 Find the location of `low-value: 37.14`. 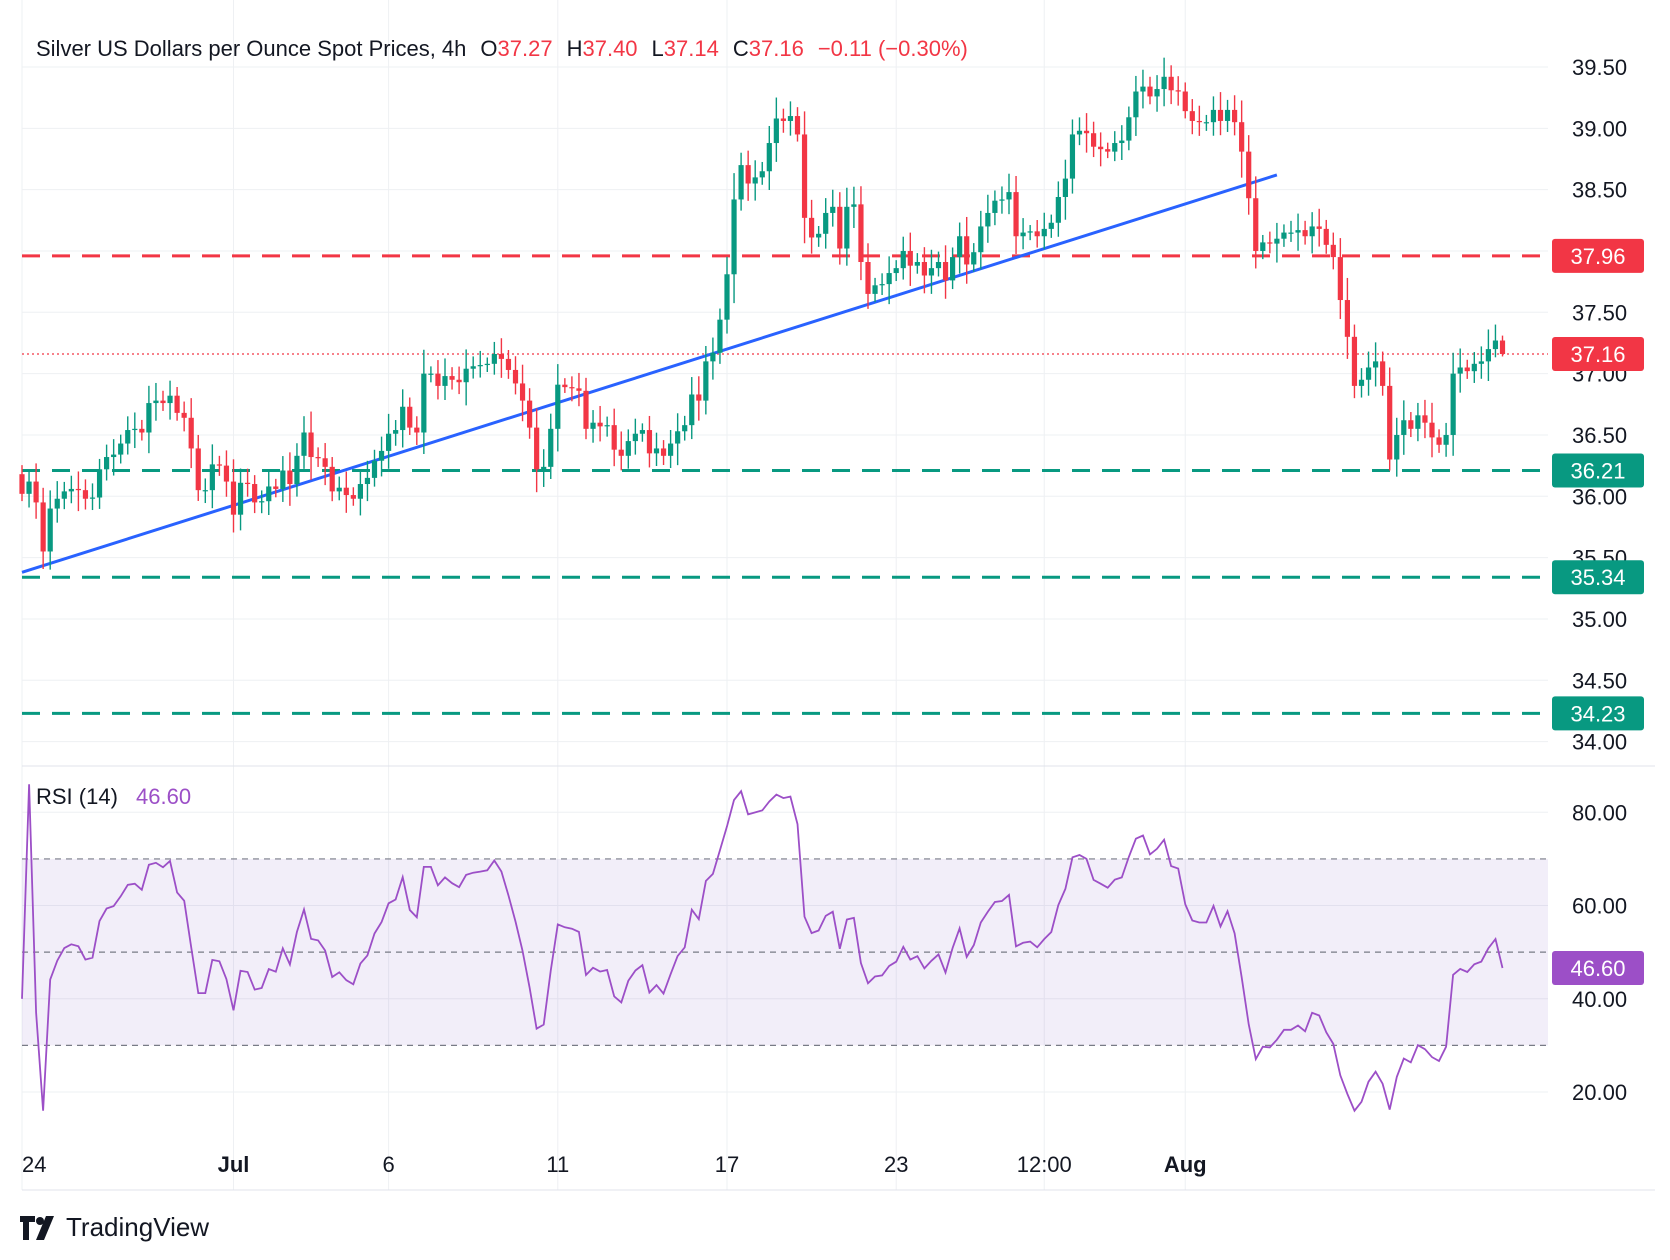

low-value: 37.14 is located at coordinates (691, 48).